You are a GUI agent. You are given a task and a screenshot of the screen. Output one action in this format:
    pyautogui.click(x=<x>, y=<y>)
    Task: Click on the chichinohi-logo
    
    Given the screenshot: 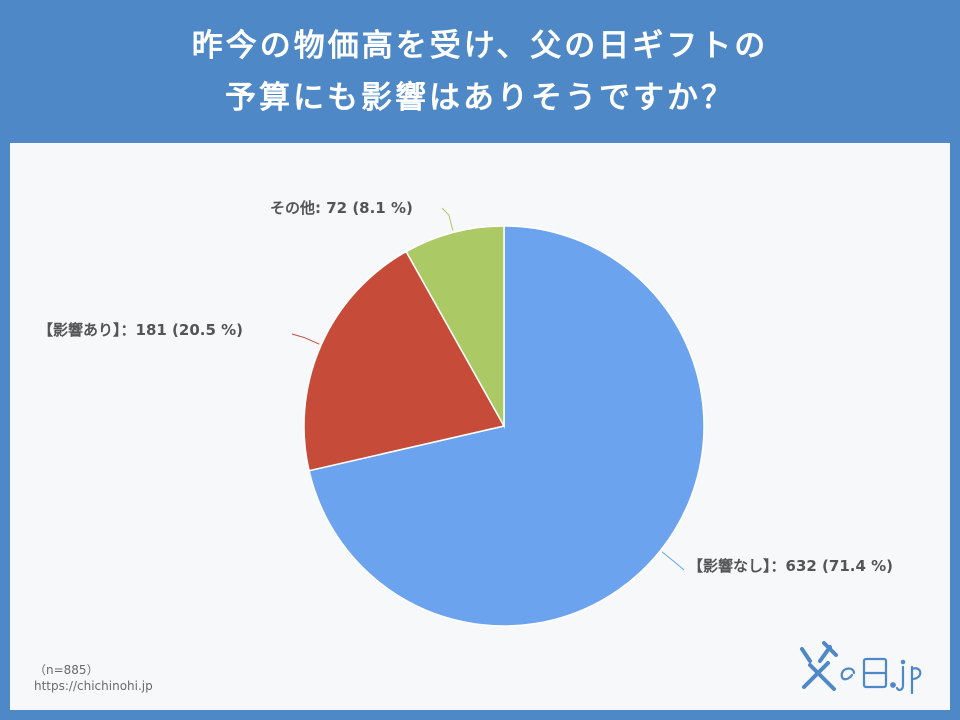 What is the action you would take?
    pyautogui.click(x=861, y=668)
    